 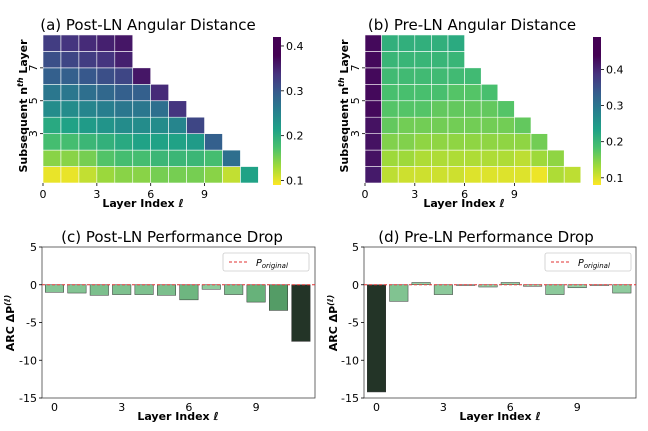 I want to click on panel-c-legend-sub: original, so click(x=275, y=266).